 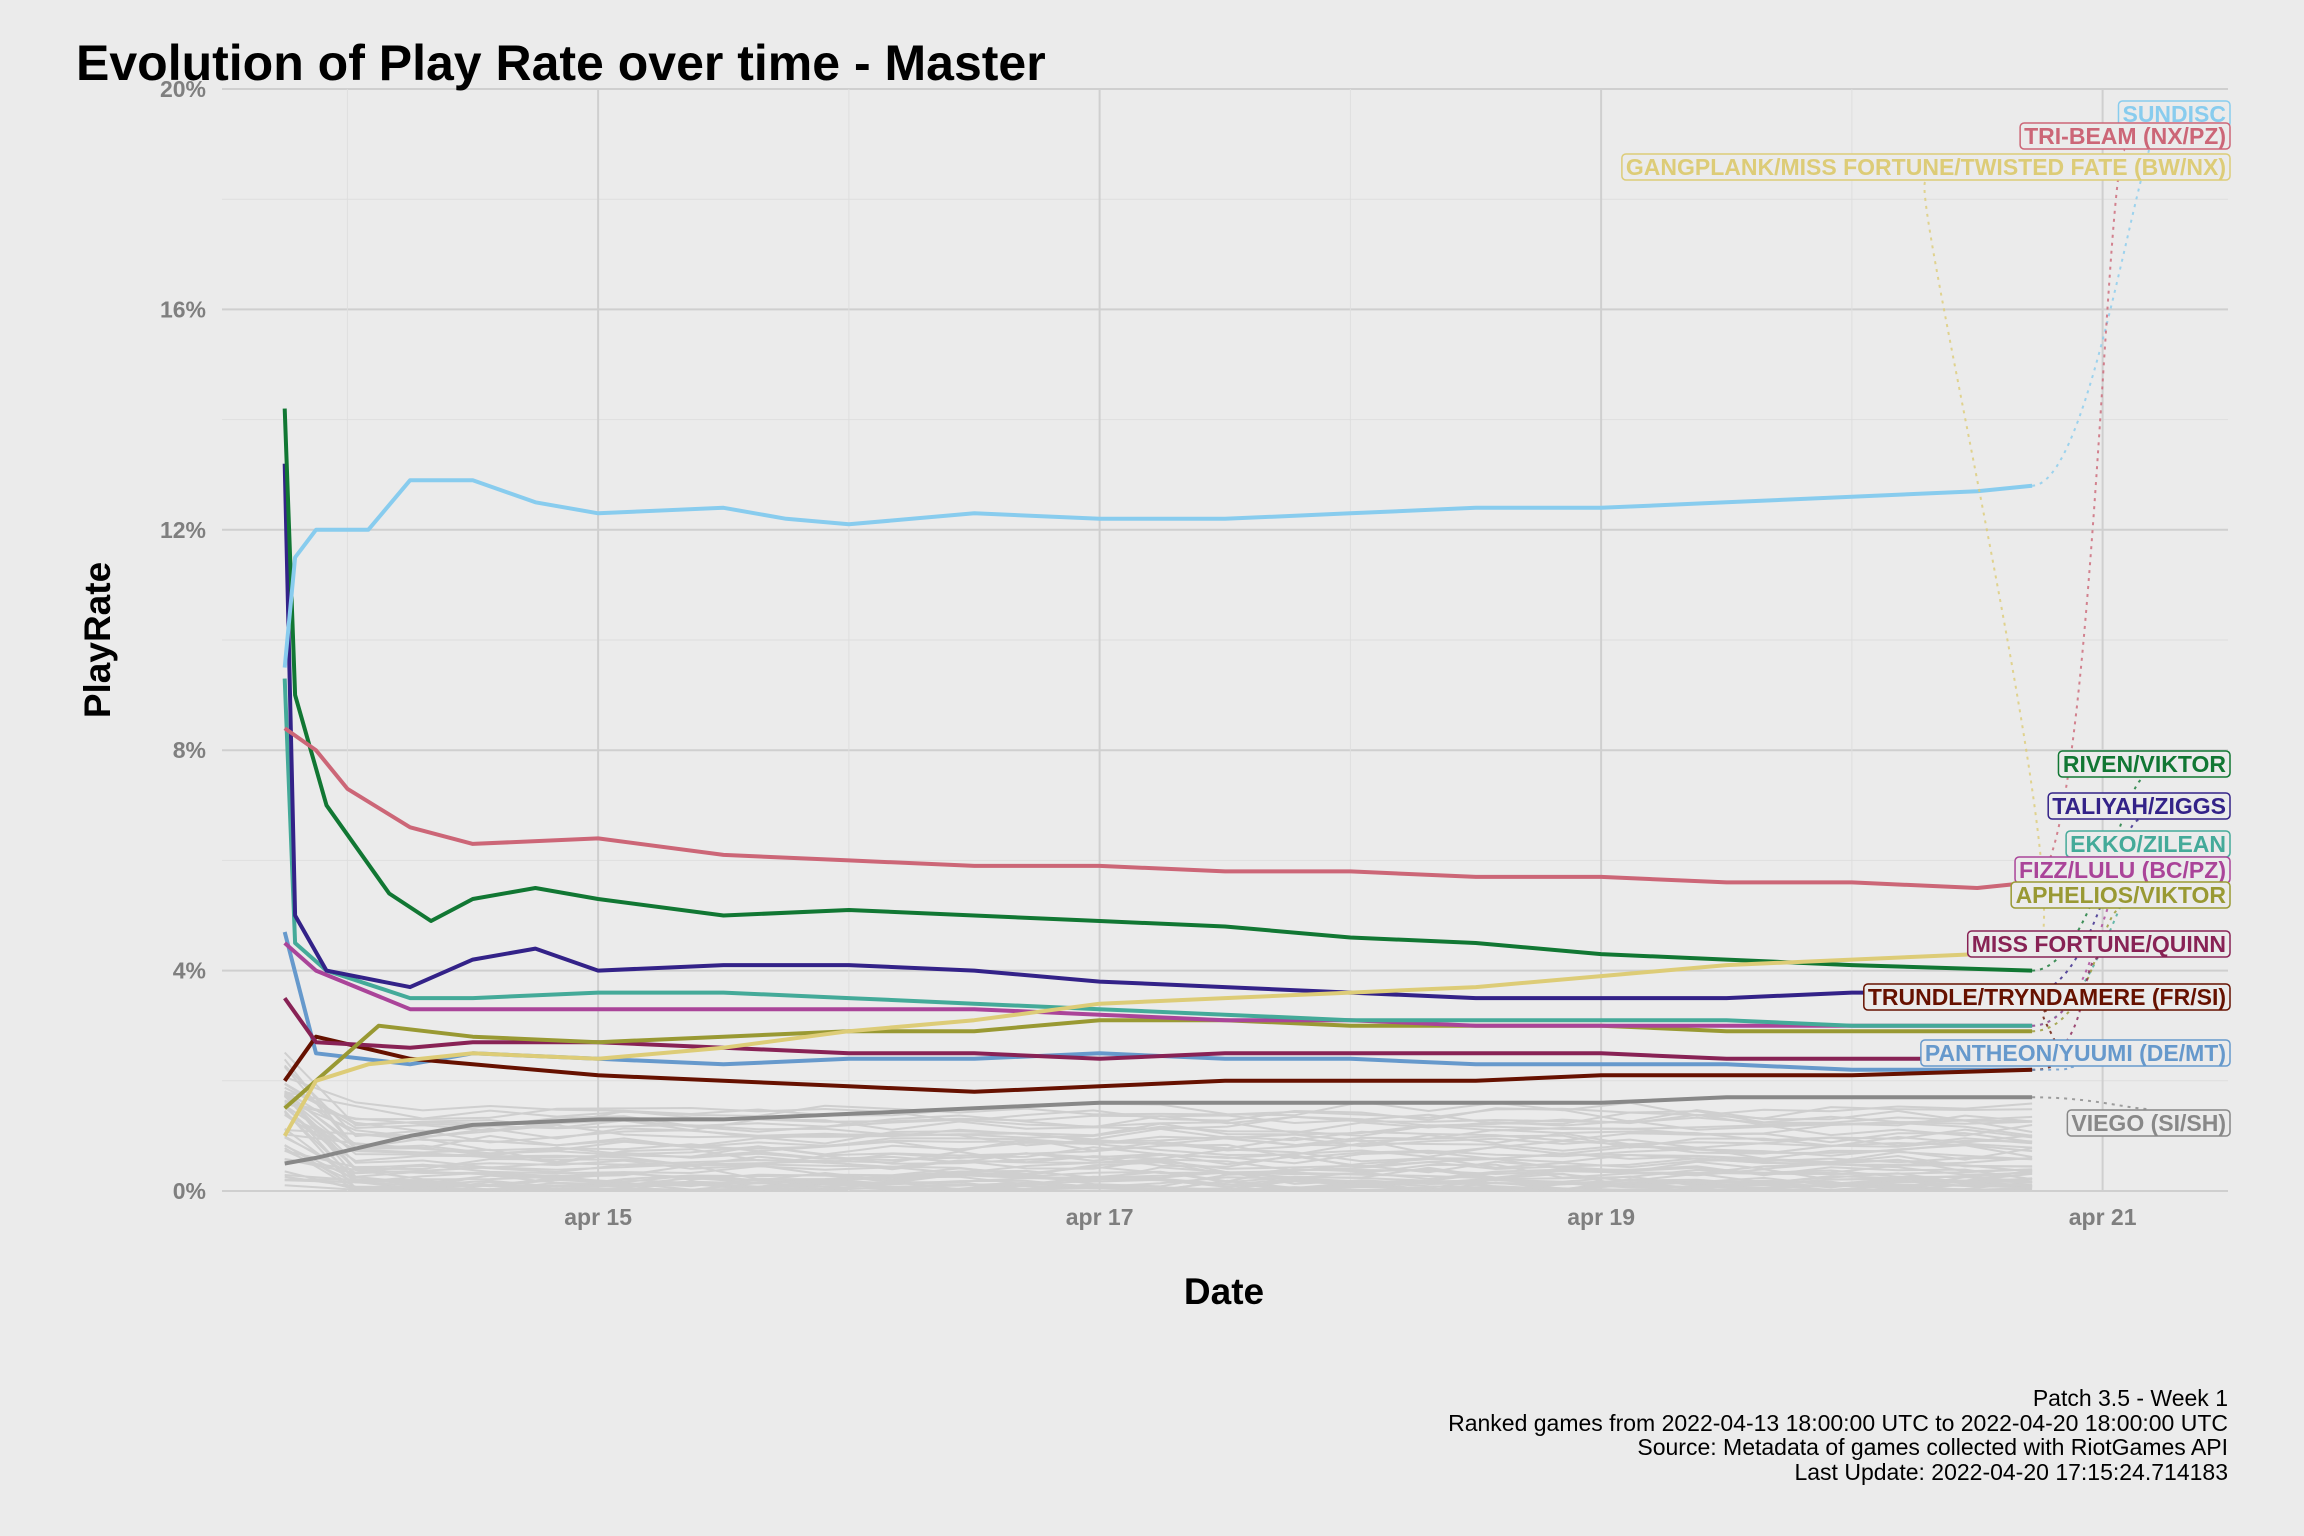 I want to click on y-tick-label: 20%, so click(x=183, y=89).